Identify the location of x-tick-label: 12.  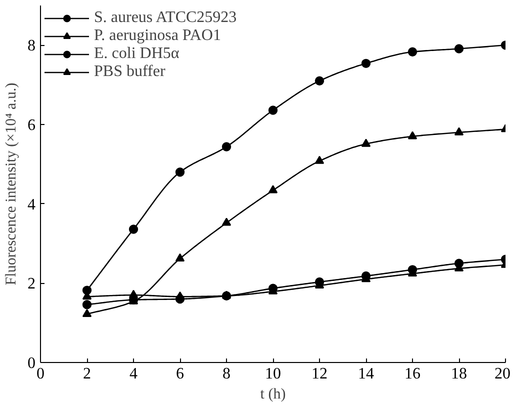
(320, 374).